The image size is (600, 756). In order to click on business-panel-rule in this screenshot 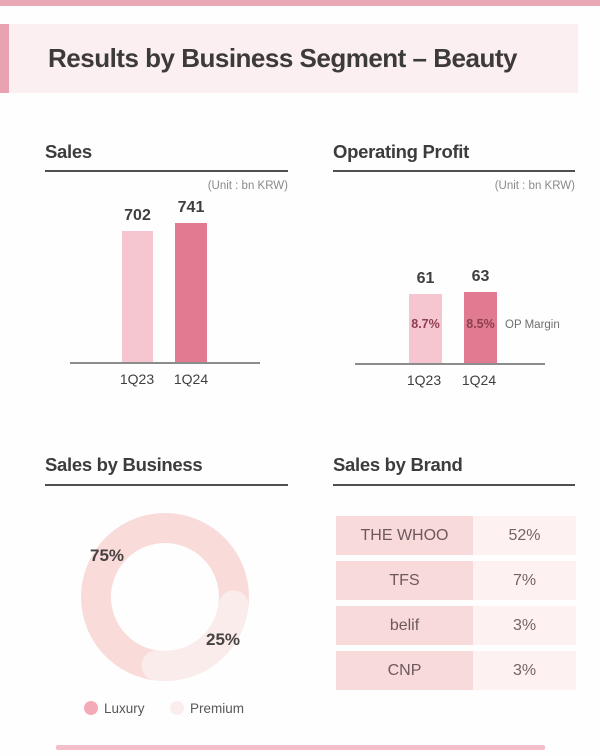, I will do `click(166, 485)`.